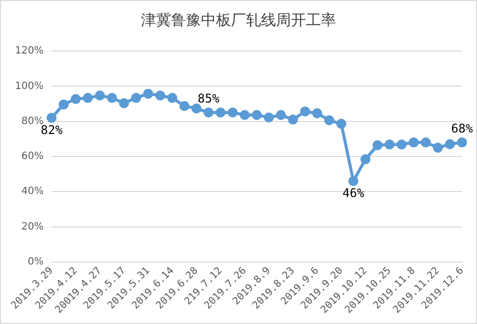 This screenshot has width=477, height=324. I want to click on y-tick-label: 120%, so click(29, 51).